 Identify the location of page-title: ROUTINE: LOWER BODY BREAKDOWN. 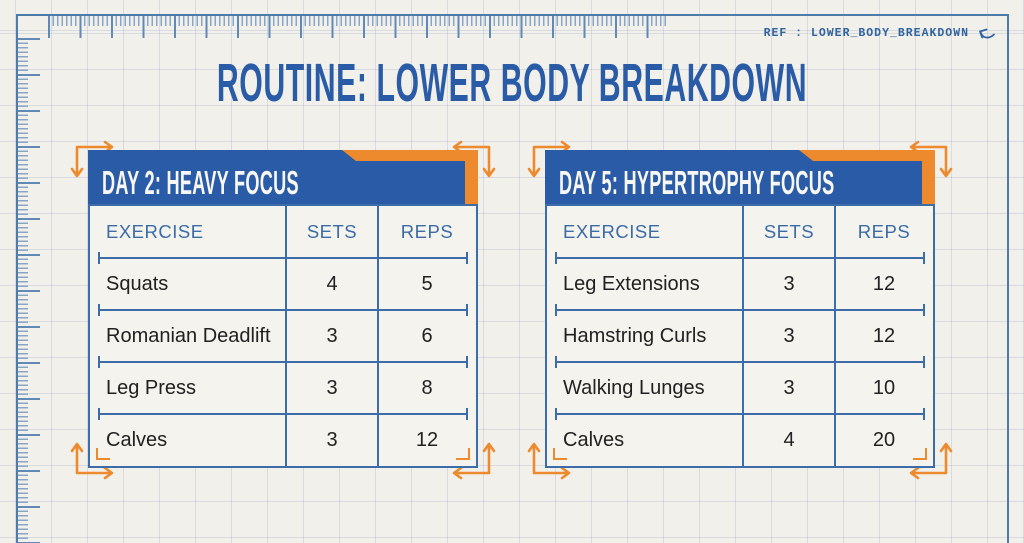
(512, 83).